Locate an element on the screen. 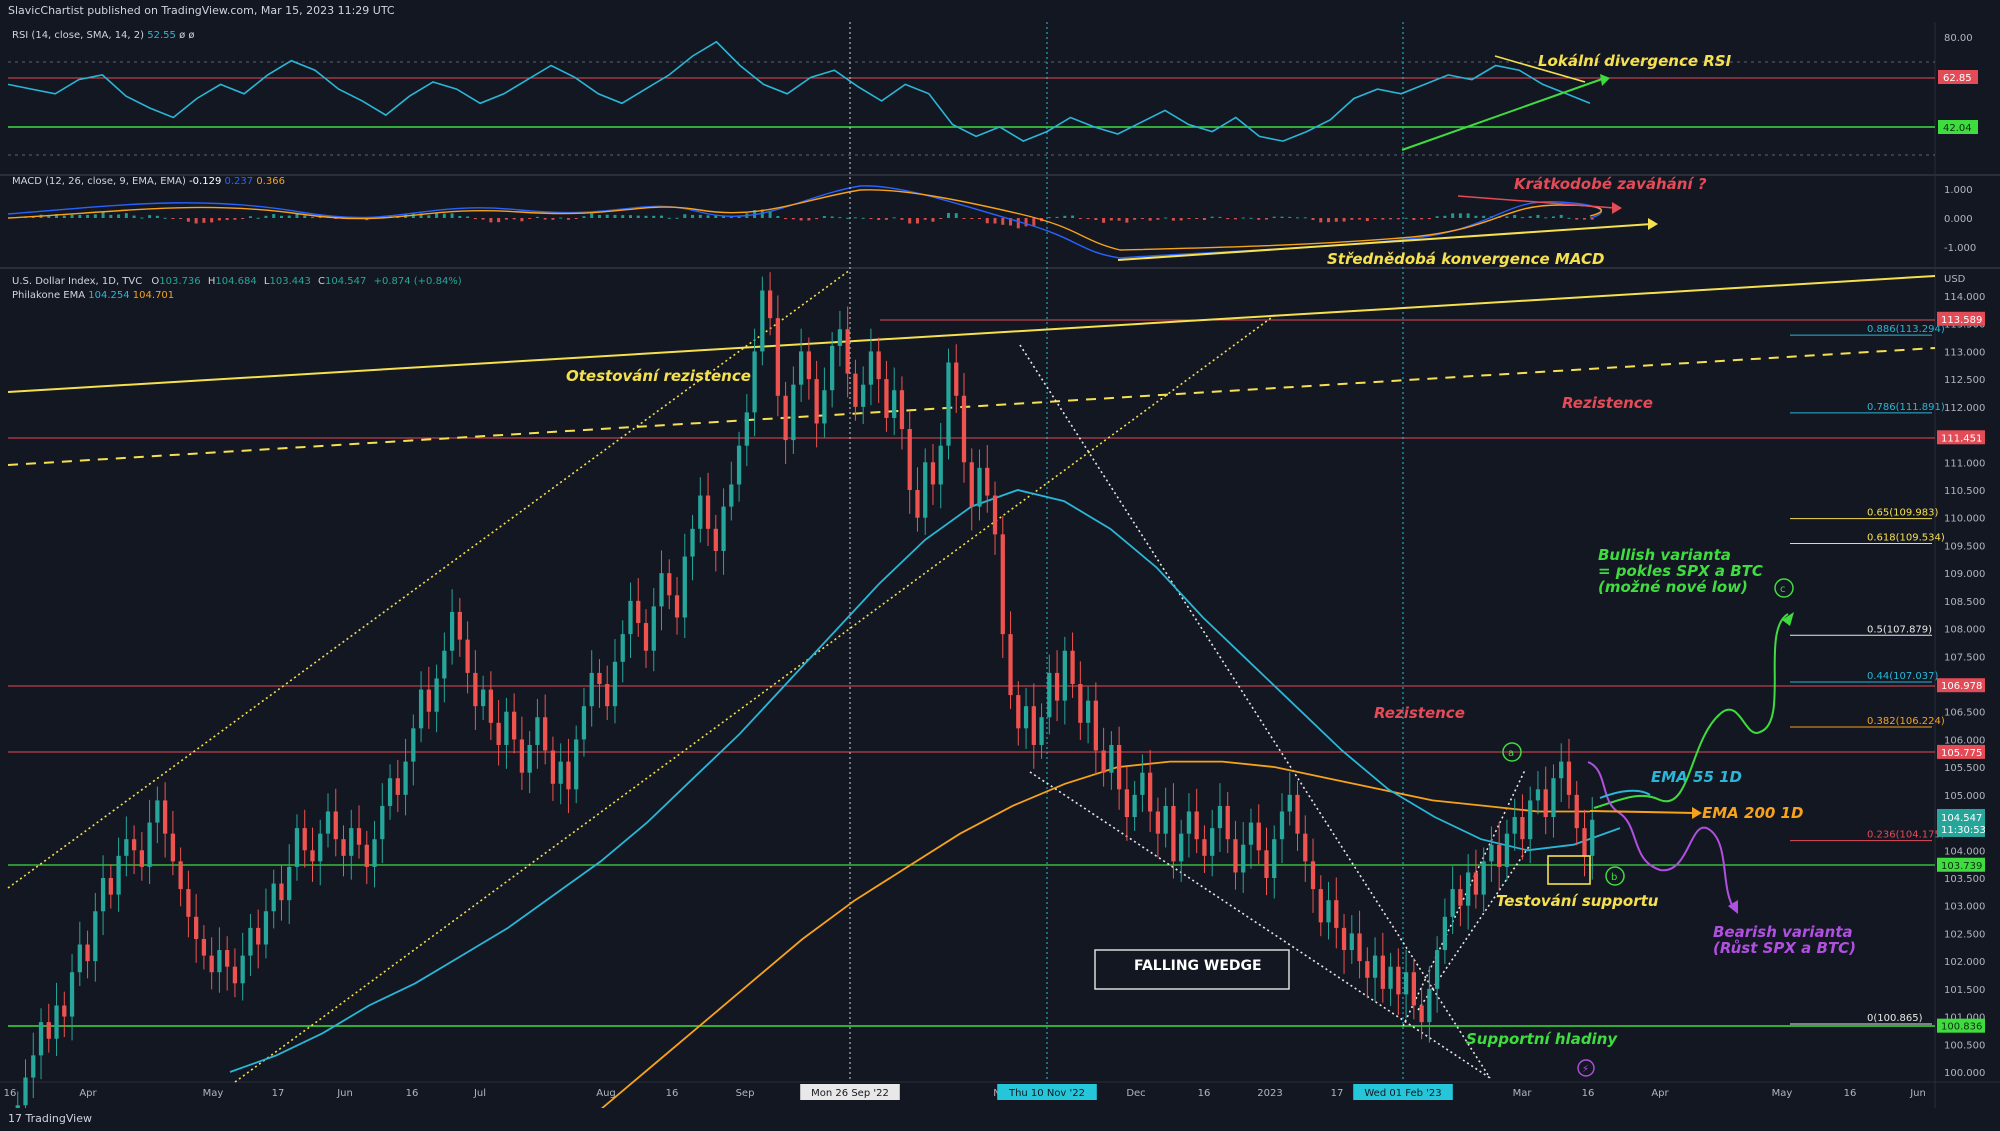 This screenshot has width=2000, height=1131. rsi-value: 52.55 is located at coordinates (161, 35).